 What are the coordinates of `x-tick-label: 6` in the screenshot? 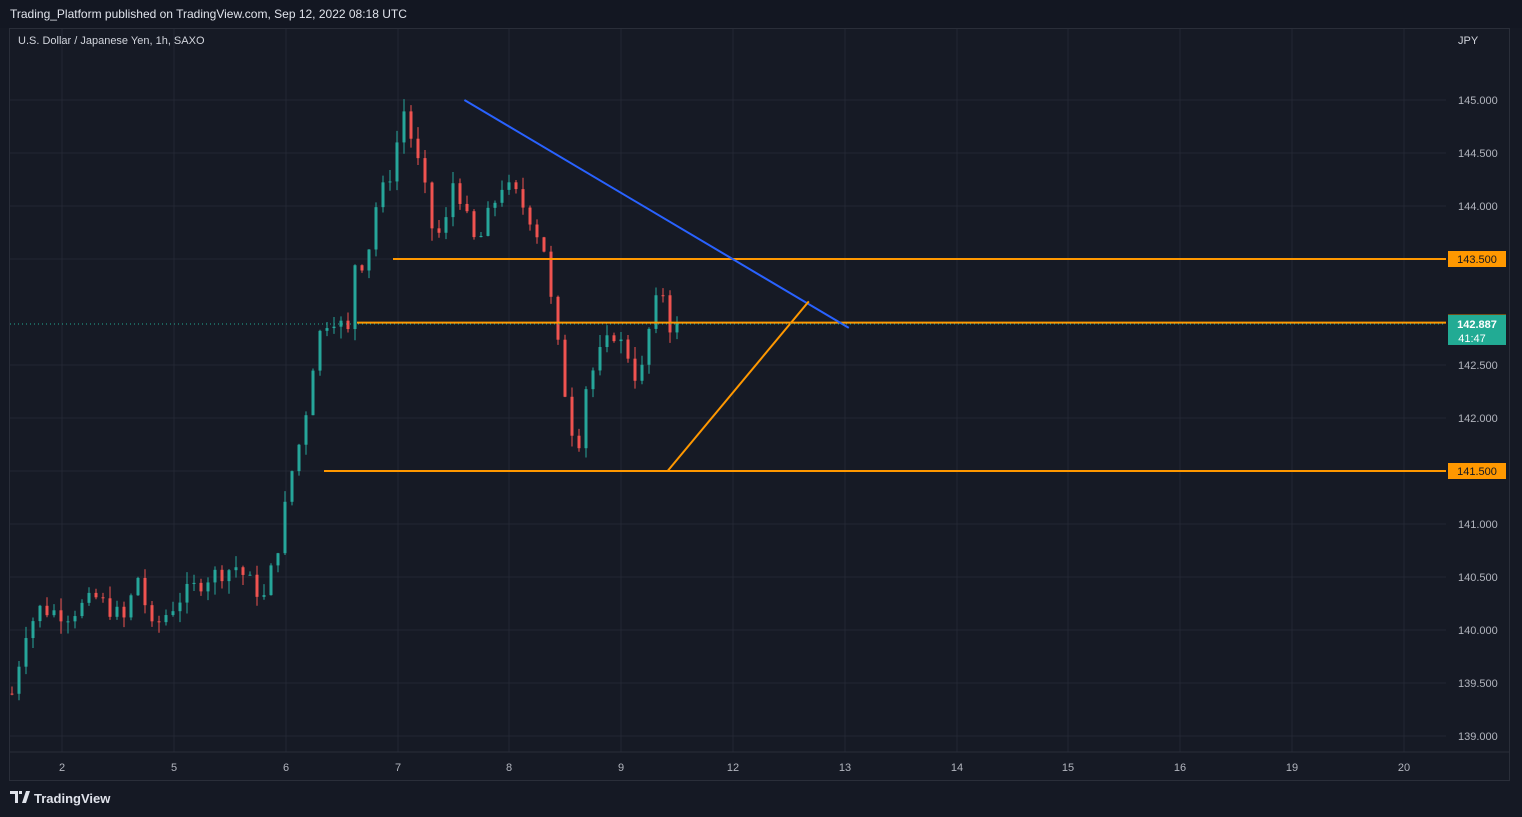 It's located at (286, 768).